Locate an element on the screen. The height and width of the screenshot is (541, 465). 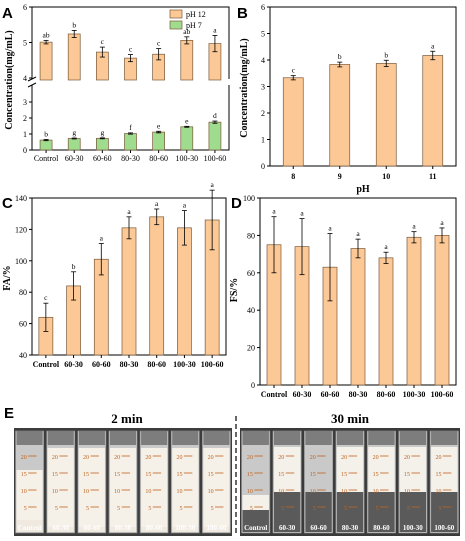
photo-2min-tube-label: 80-60 is located at coordinates (154, 528).